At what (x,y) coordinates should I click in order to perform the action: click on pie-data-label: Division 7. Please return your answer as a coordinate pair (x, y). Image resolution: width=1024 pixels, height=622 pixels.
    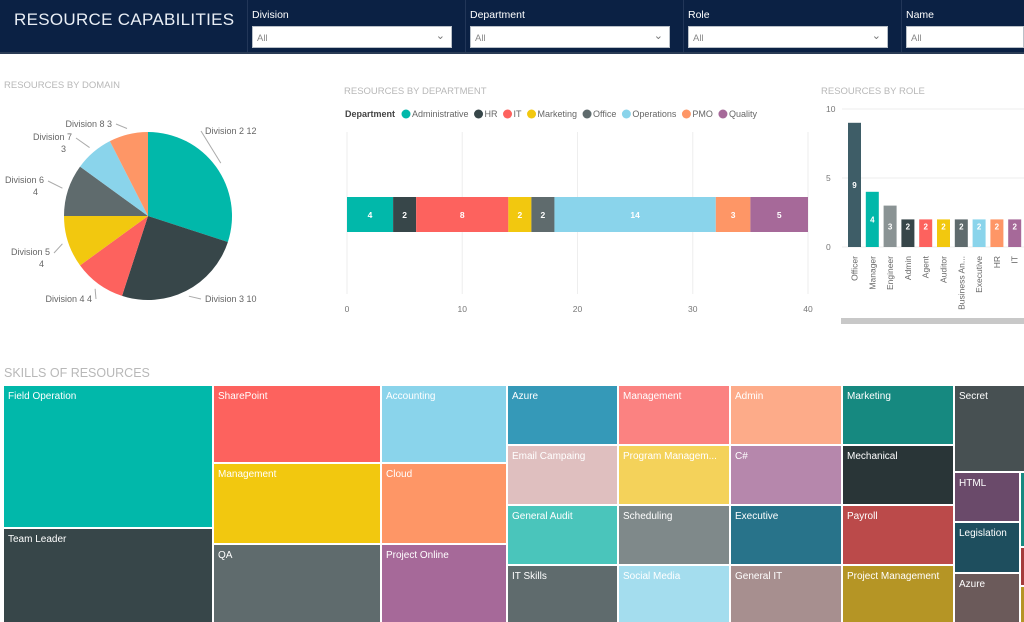
    Looking at the image, I should click on (52, 137).